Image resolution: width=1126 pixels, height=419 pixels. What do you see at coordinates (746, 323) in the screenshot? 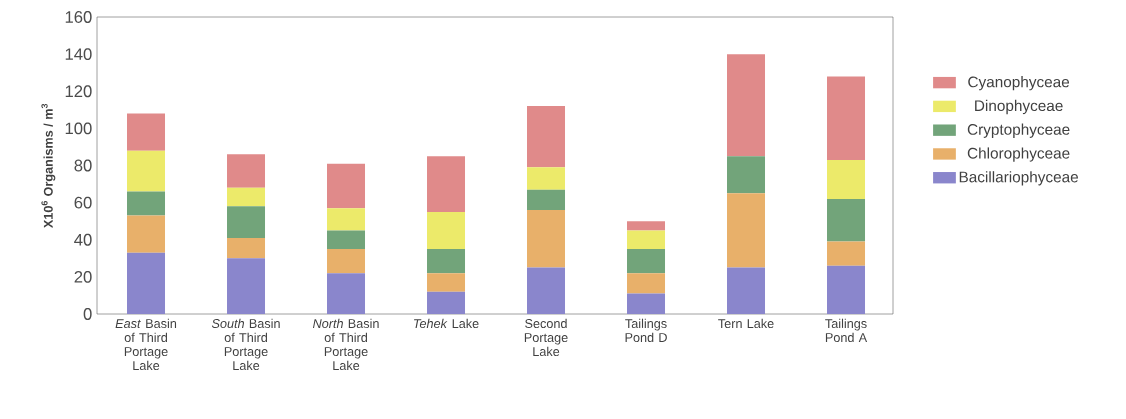
I see `x-tick-label: Tern Lake` at bounding box center [746, 323].